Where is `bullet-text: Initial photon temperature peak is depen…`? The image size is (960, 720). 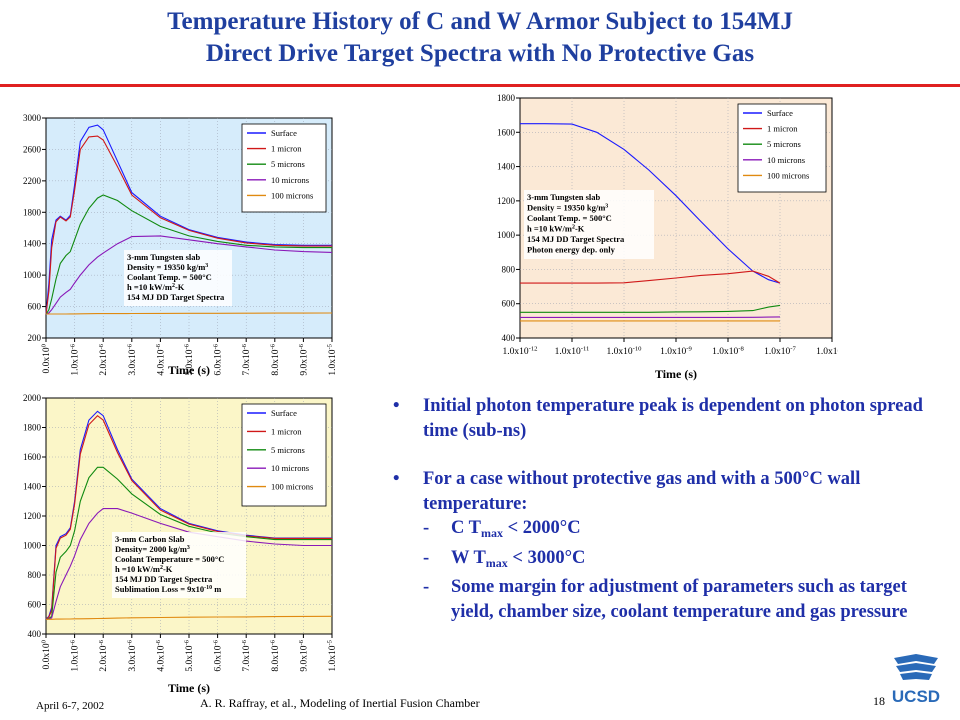
bullet-text: Initial photon temperature peak is depen… is located at coordinates (673, 418).